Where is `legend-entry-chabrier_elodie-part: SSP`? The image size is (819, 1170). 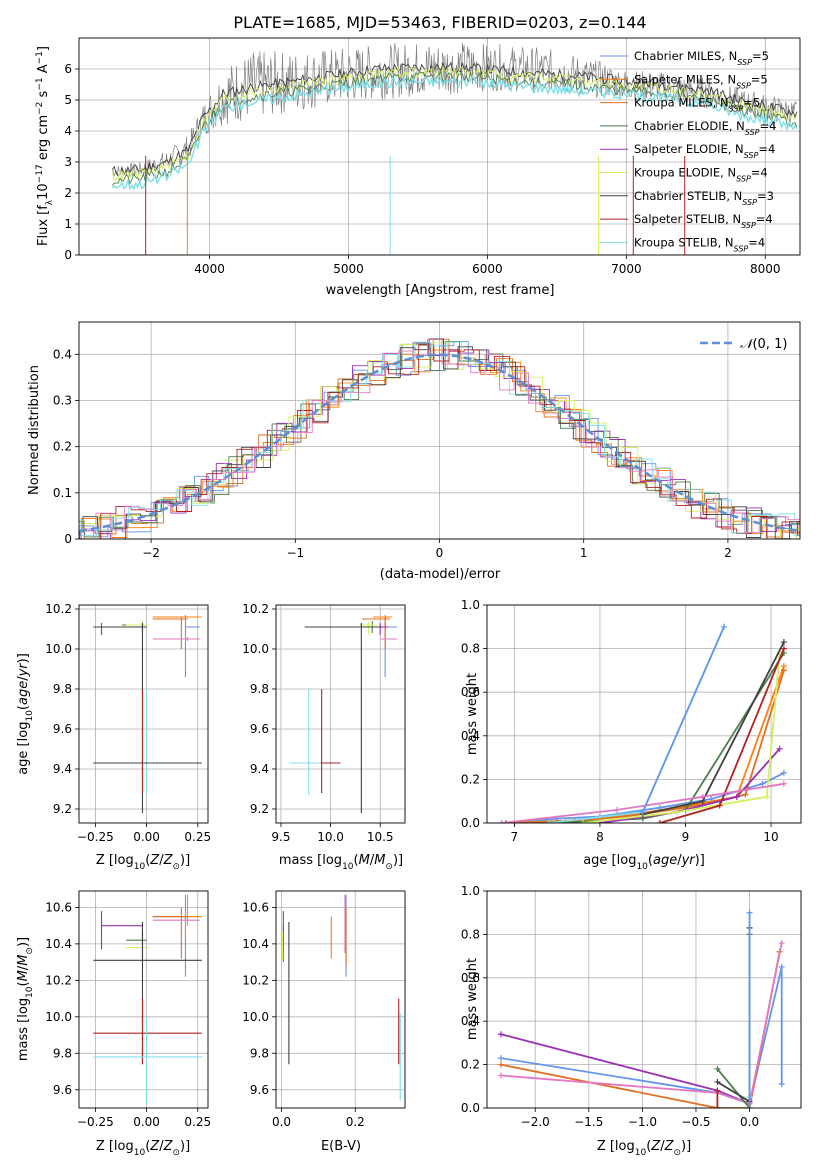 legend-entry-chabrier_elodie-part: SSP is located at coordinates (752, 131).